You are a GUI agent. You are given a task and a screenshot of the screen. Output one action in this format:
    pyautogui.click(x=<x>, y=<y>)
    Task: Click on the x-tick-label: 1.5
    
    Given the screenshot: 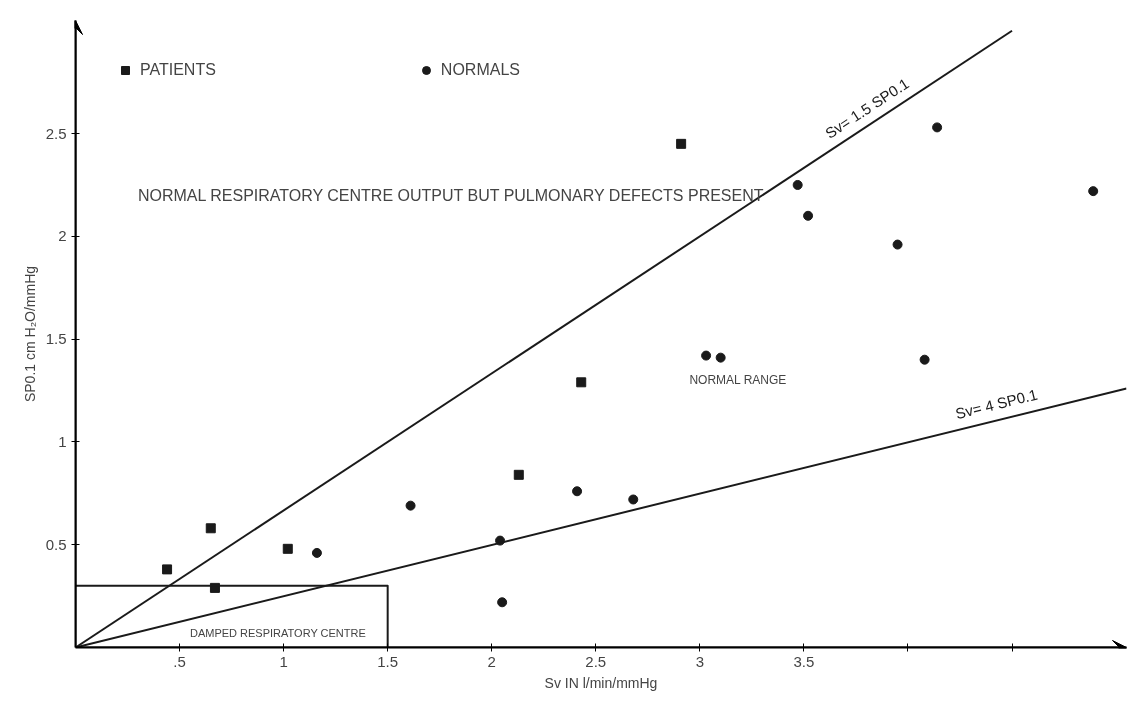 What is the action you would take?
    pyautogui.click(x=388, y=661)
    